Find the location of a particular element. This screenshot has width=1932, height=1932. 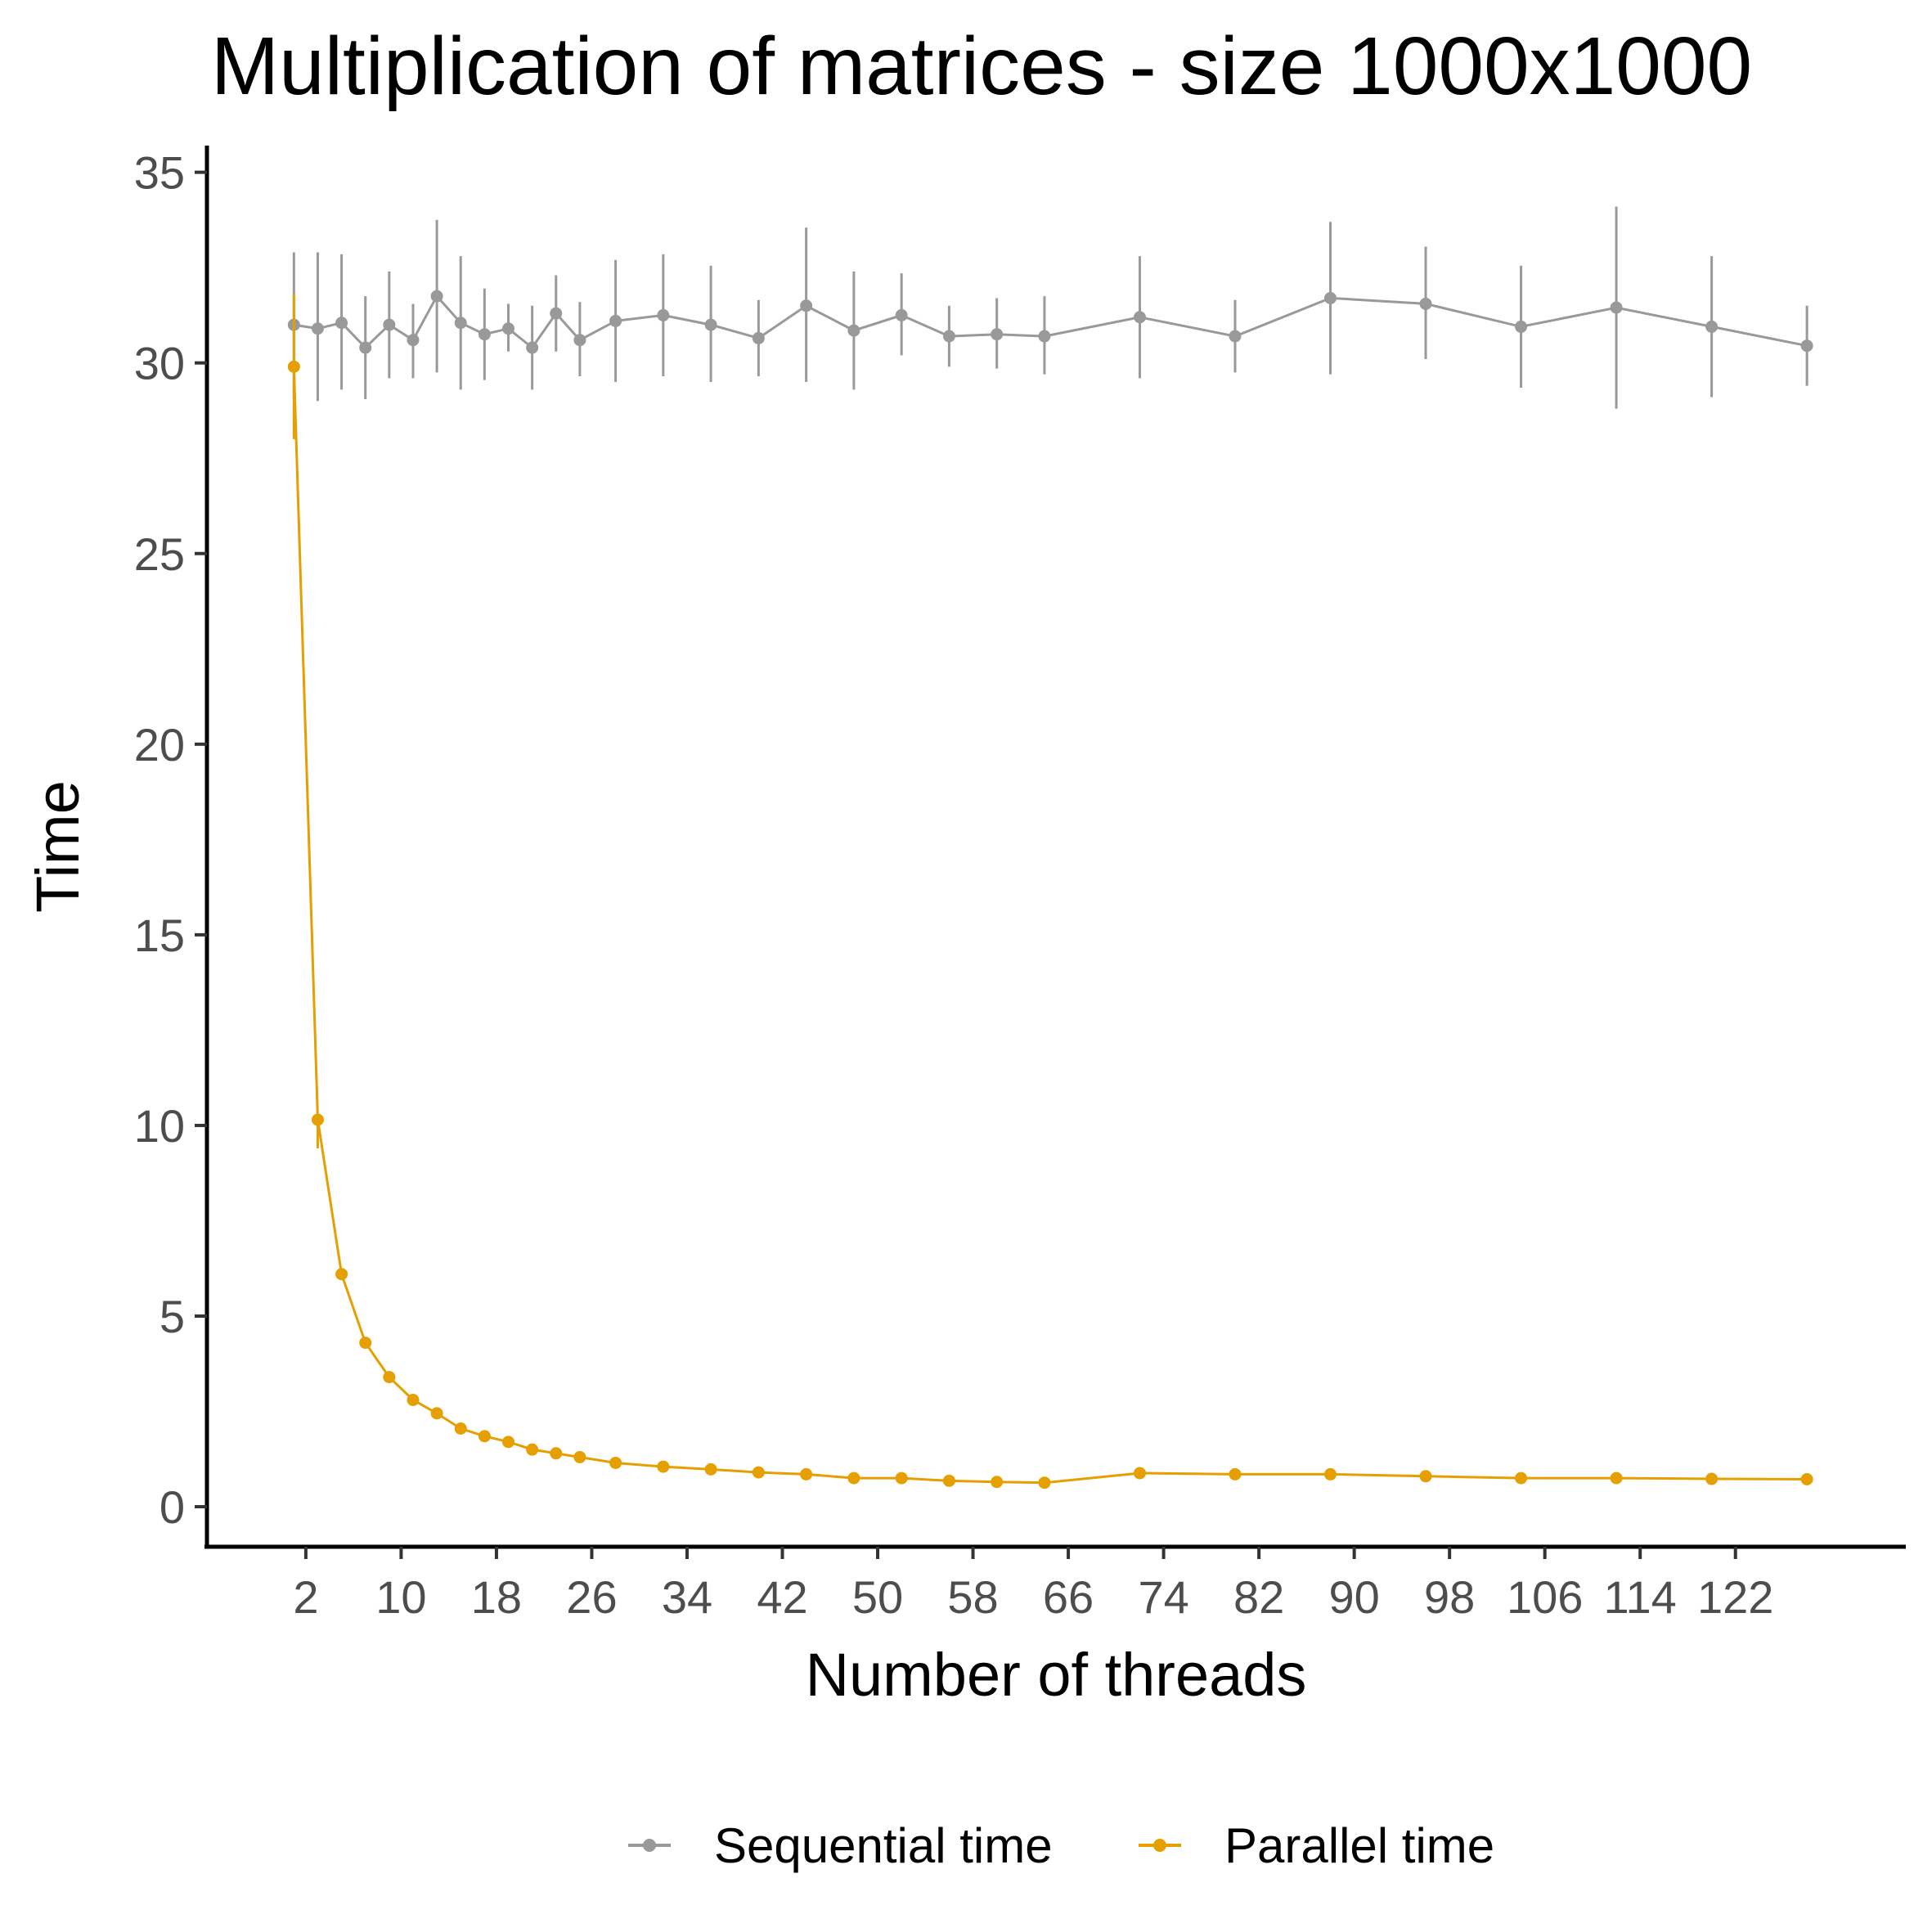

y-tick-label: 5 is located at coordinates (173, 1317).